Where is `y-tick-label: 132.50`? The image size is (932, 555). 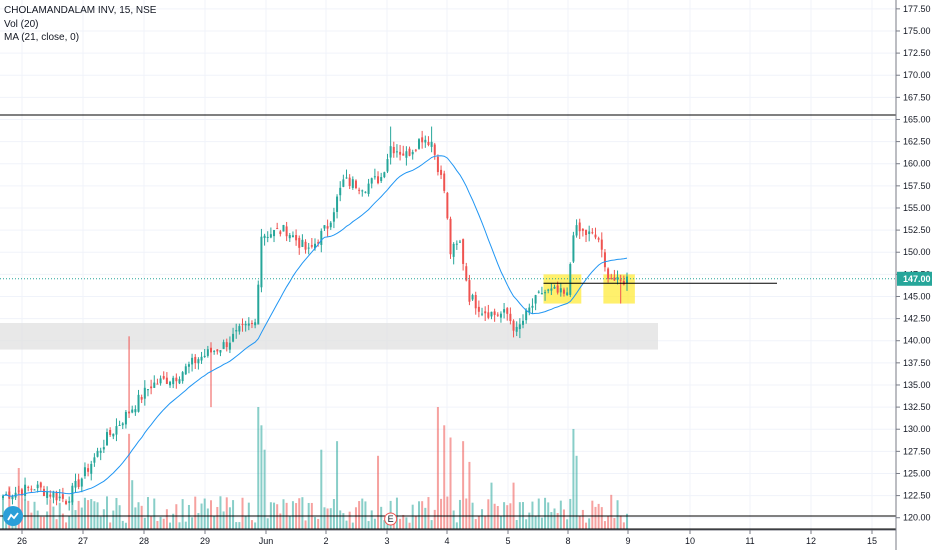
y-tick-label: 132.50 is located at coordinates (917, 407).